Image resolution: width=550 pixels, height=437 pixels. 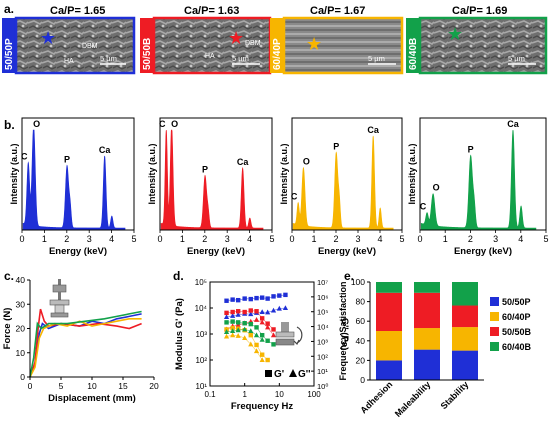 I want to click on y2-tick-label: 10⁶, so click(x=322, y=297).